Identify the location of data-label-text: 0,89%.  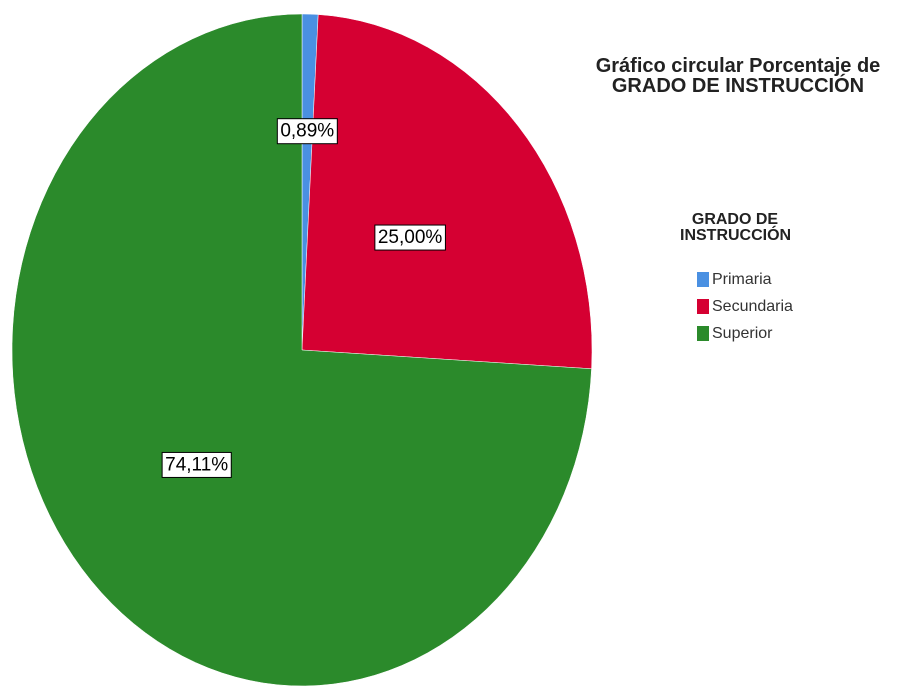
(307, 131).